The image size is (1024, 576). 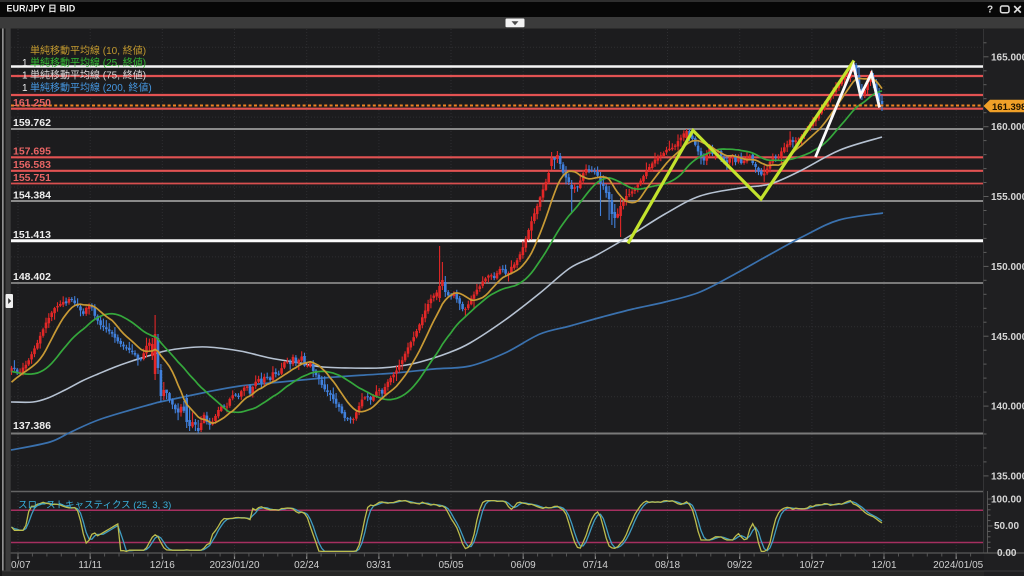 What do you see at coordinates (17, 565) in the screenshot?
I see `svg-text: 10/07` at bounding box center [17, 565].